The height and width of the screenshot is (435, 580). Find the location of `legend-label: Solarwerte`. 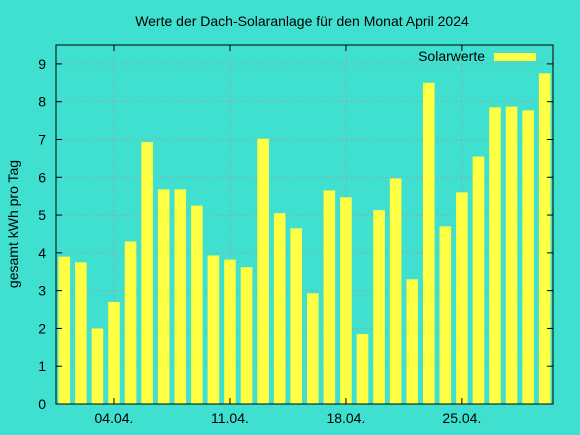

legend-label: Solarwerte is located at coordinates (451, 56).